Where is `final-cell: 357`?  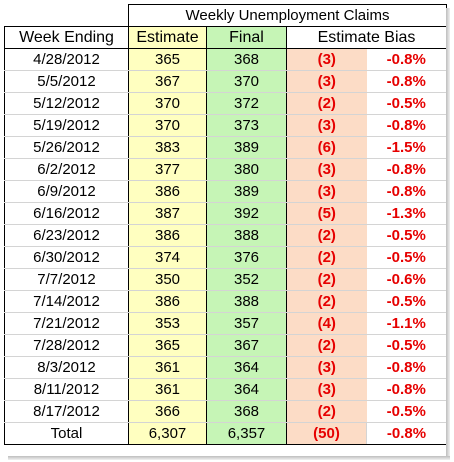
final-cell: 357 is located at coordinates (246, 323).